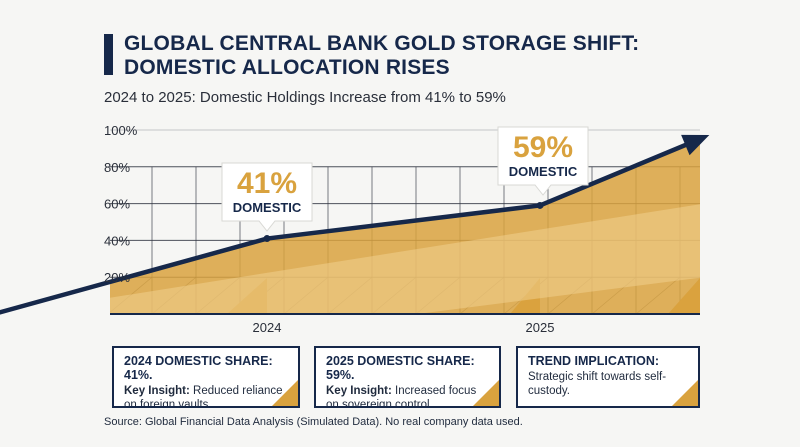 The height and width of the screenshot is (447, 800). What do you see at coordinates (198, 368) in the screenshot?
I see `card-heading: 2024 DOMESTIC SHARE: 41%.` at bounding box center [198, 368].